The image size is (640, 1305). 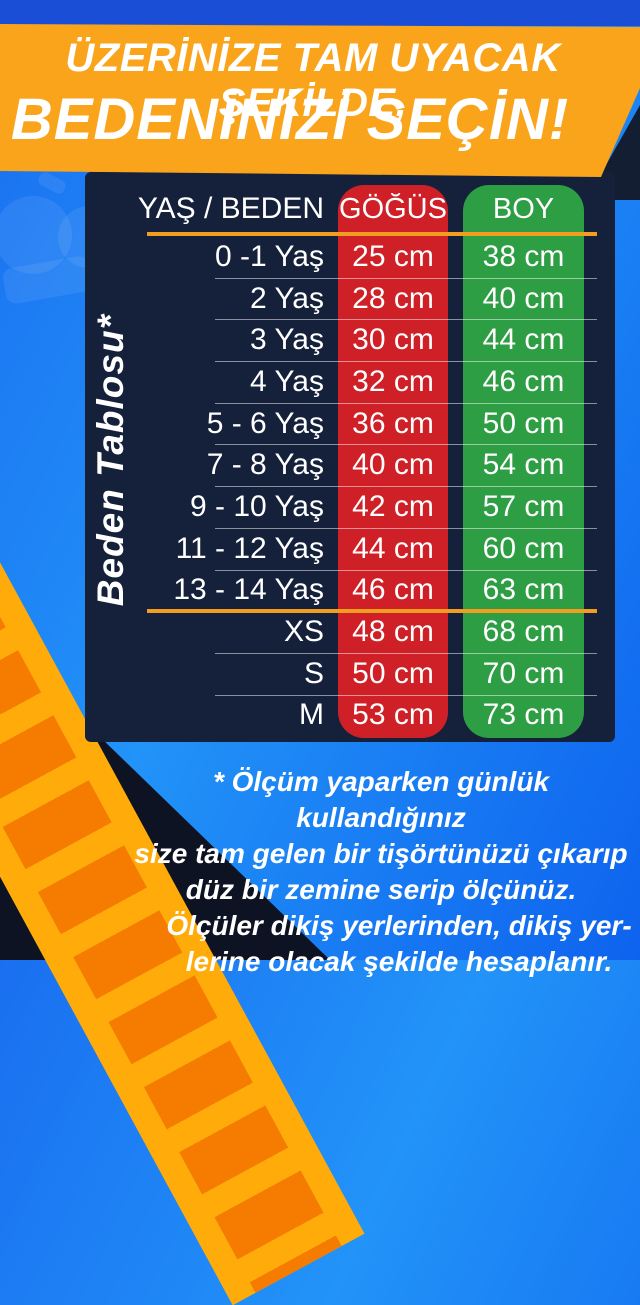 What do you see at coordinates (393, 673) in the screenshot?
I see `row-chest-value: 50 cm` at bounding box center [393, 673].